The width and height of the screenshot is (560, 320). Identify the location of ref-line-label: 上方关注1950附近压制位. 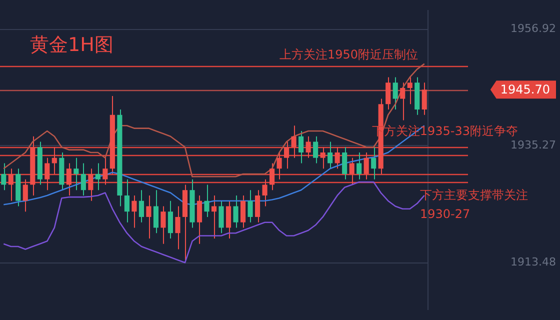
(348, 55).